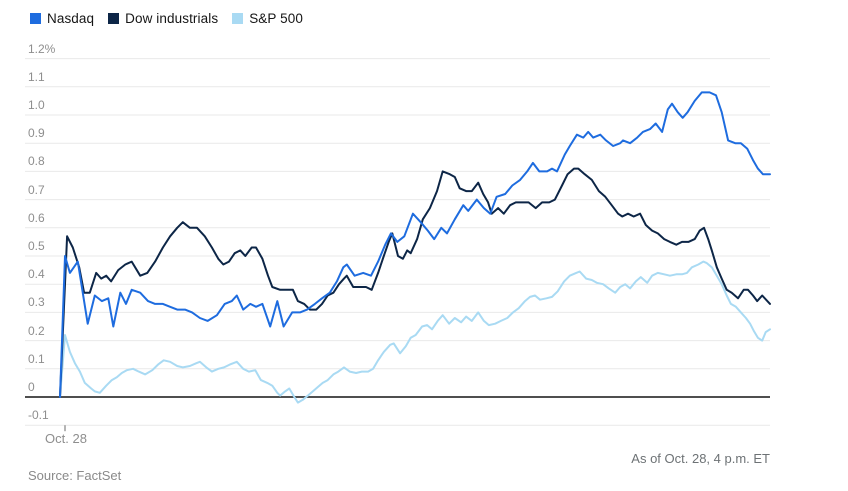 This screenshot has height=491, width=848. What do you see at coordinates (31, 387) in the screenshot?
I see `y-axis-label: 0` at bounding box center [31, 387].